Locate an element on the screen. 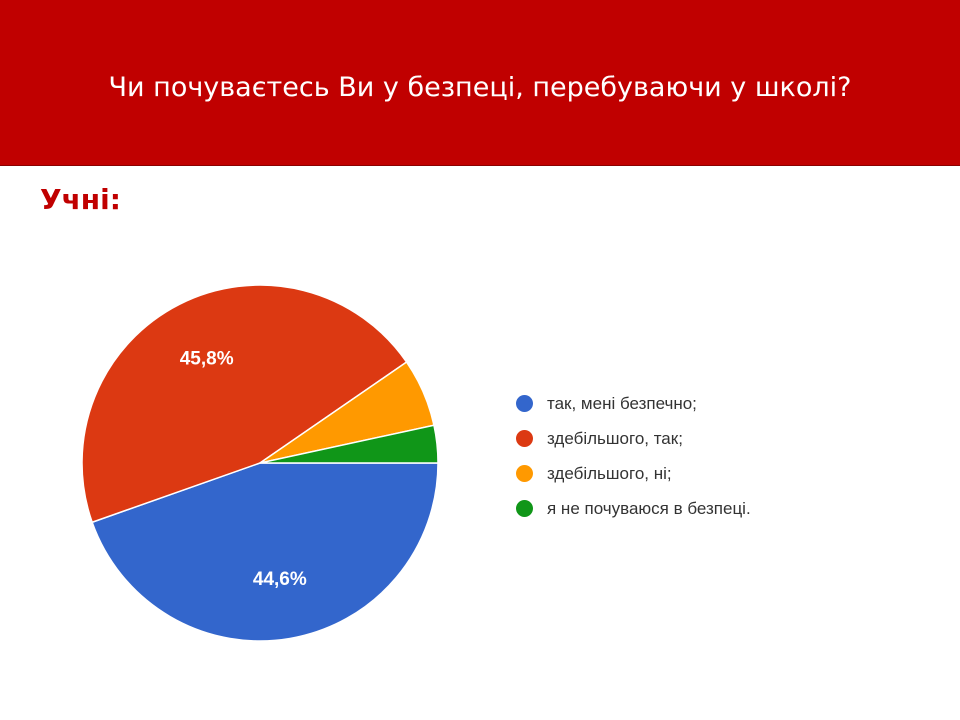 This screenshot has width=960, height=720. legend-label: здебільшого, ні; is located at coordinates (609, 473).